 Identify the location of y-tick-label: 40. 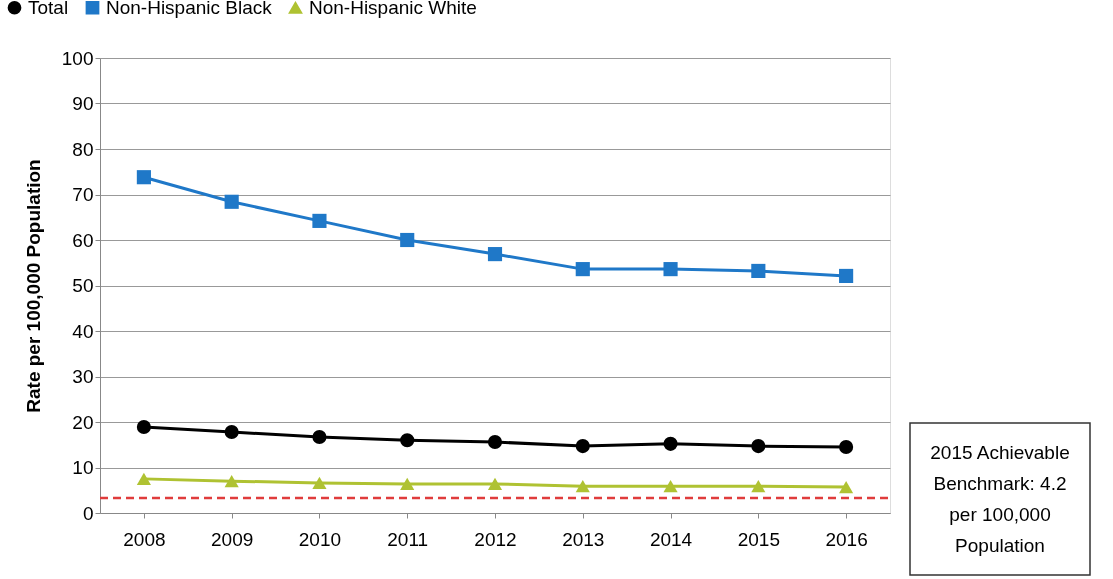
(83, 331).